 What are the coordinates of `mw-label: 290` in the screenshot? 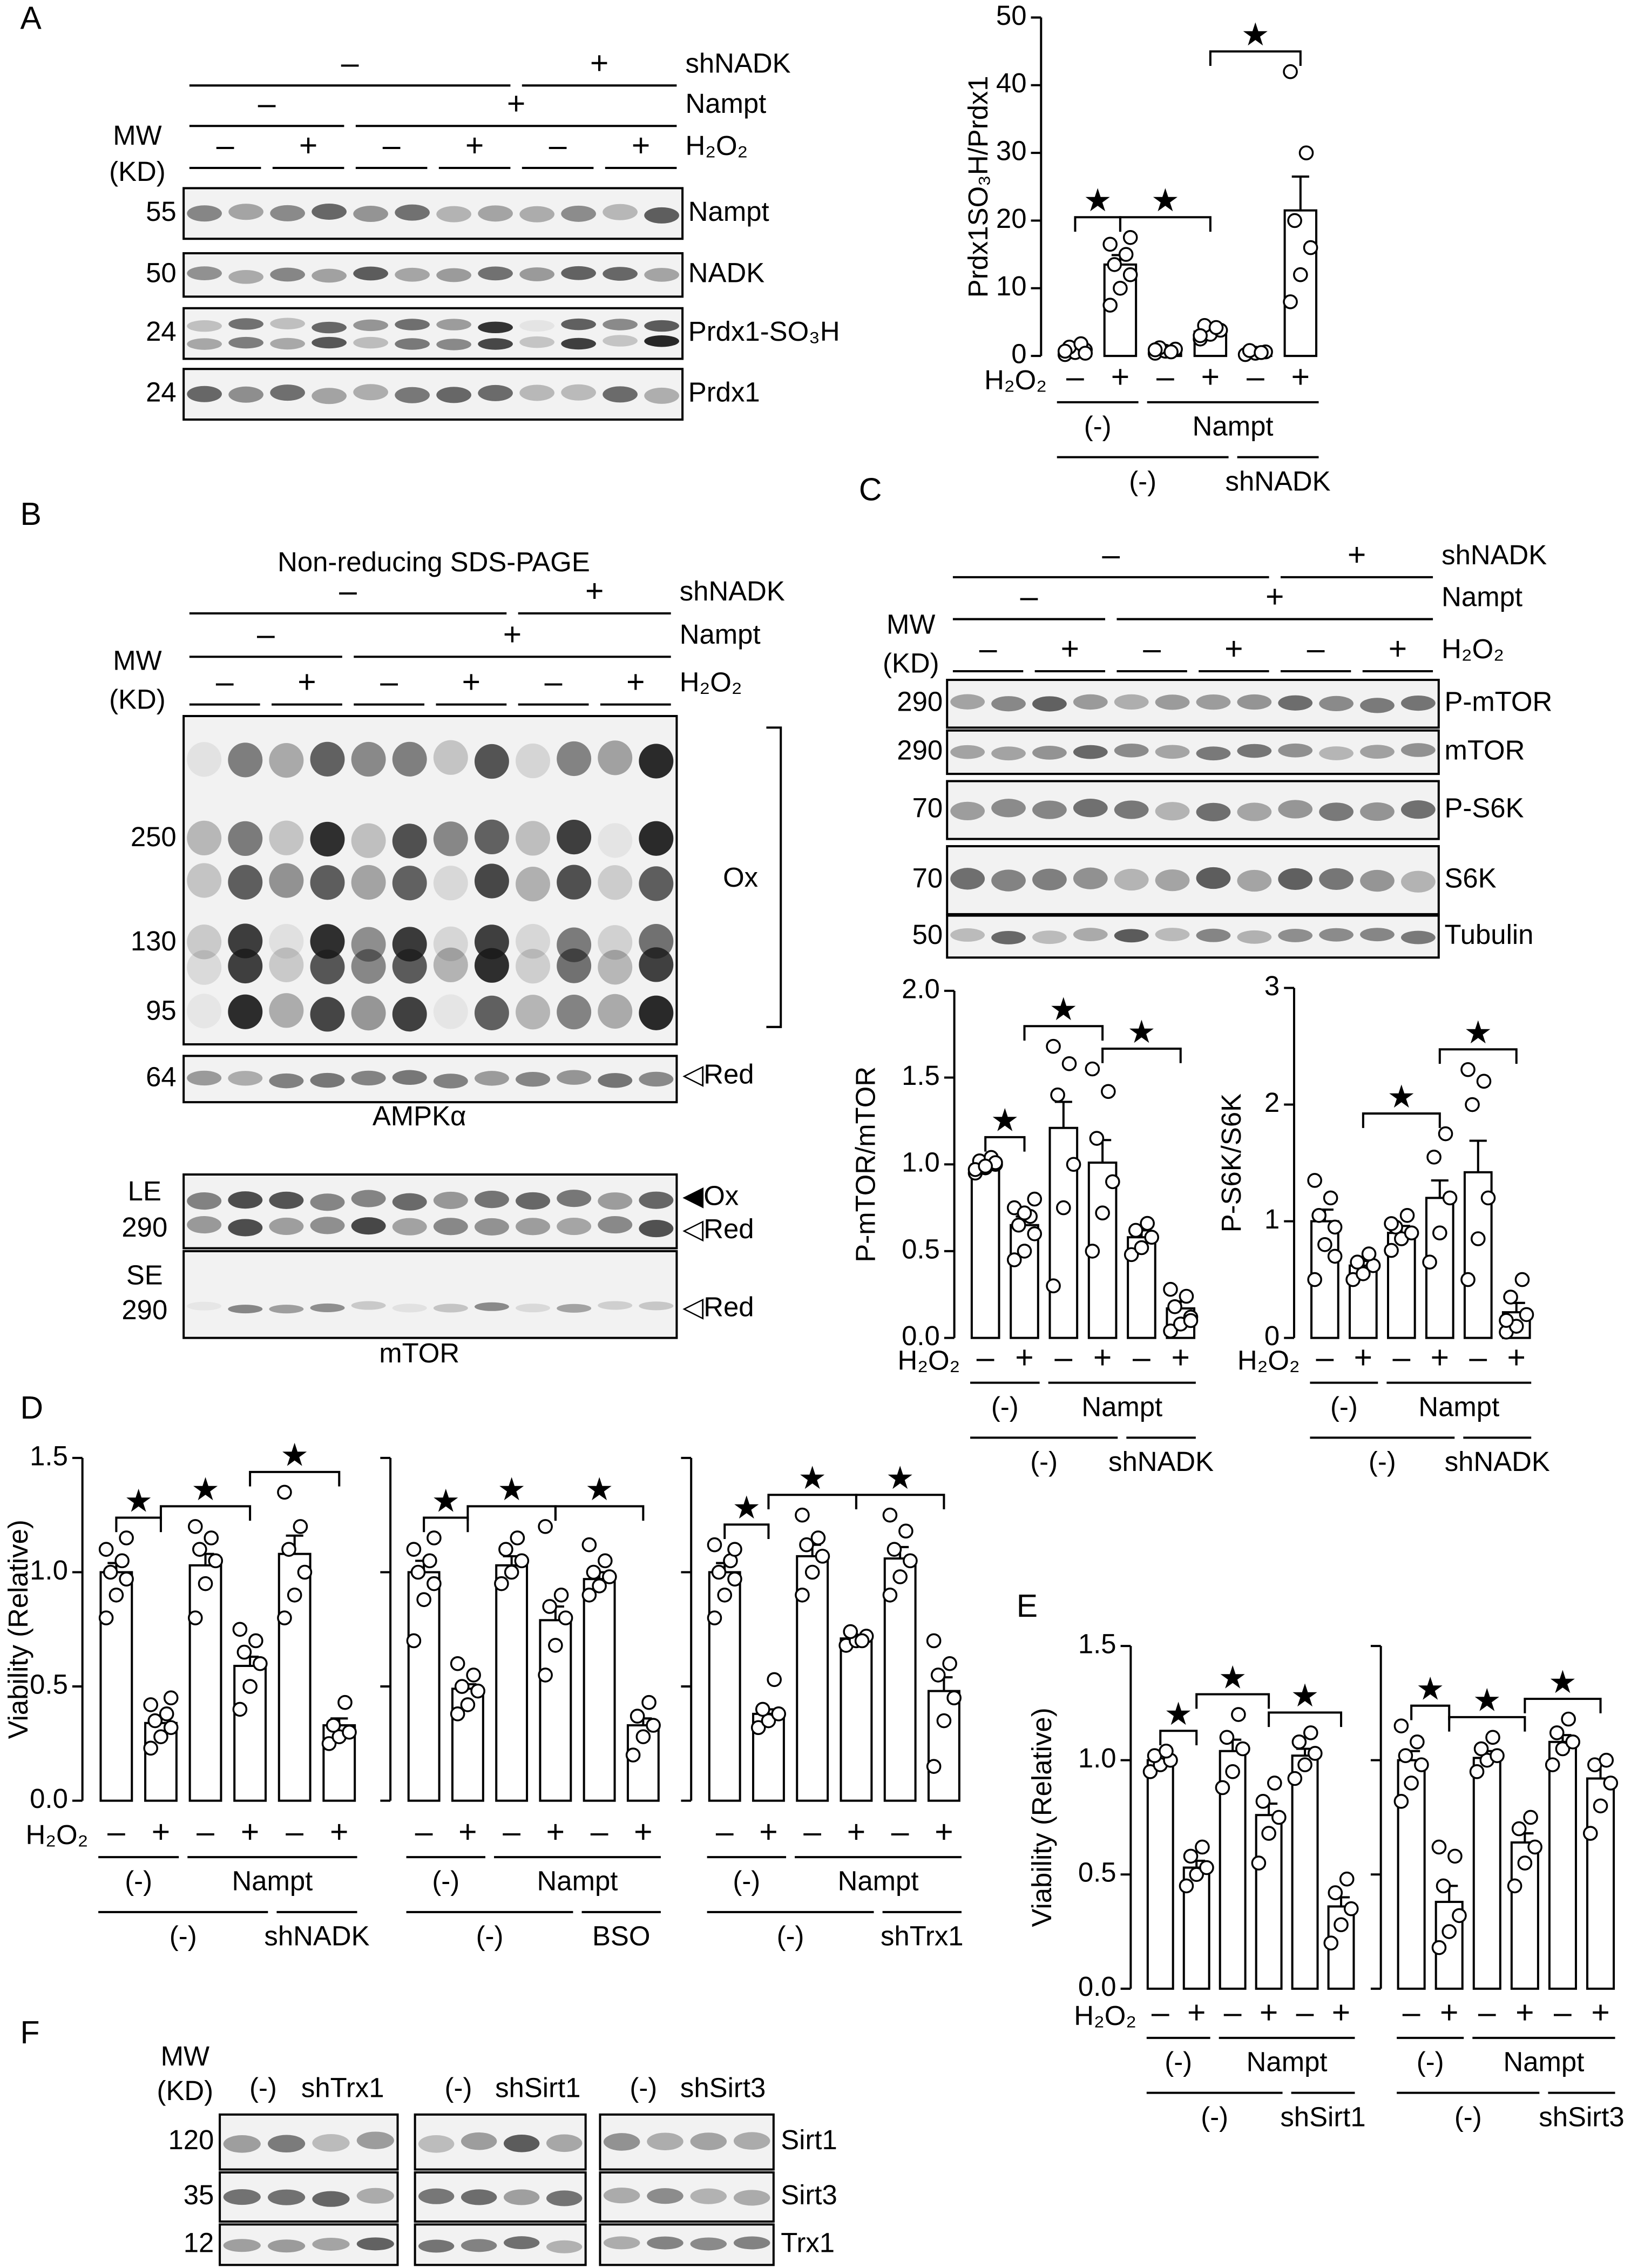 It's located at (920, 702).